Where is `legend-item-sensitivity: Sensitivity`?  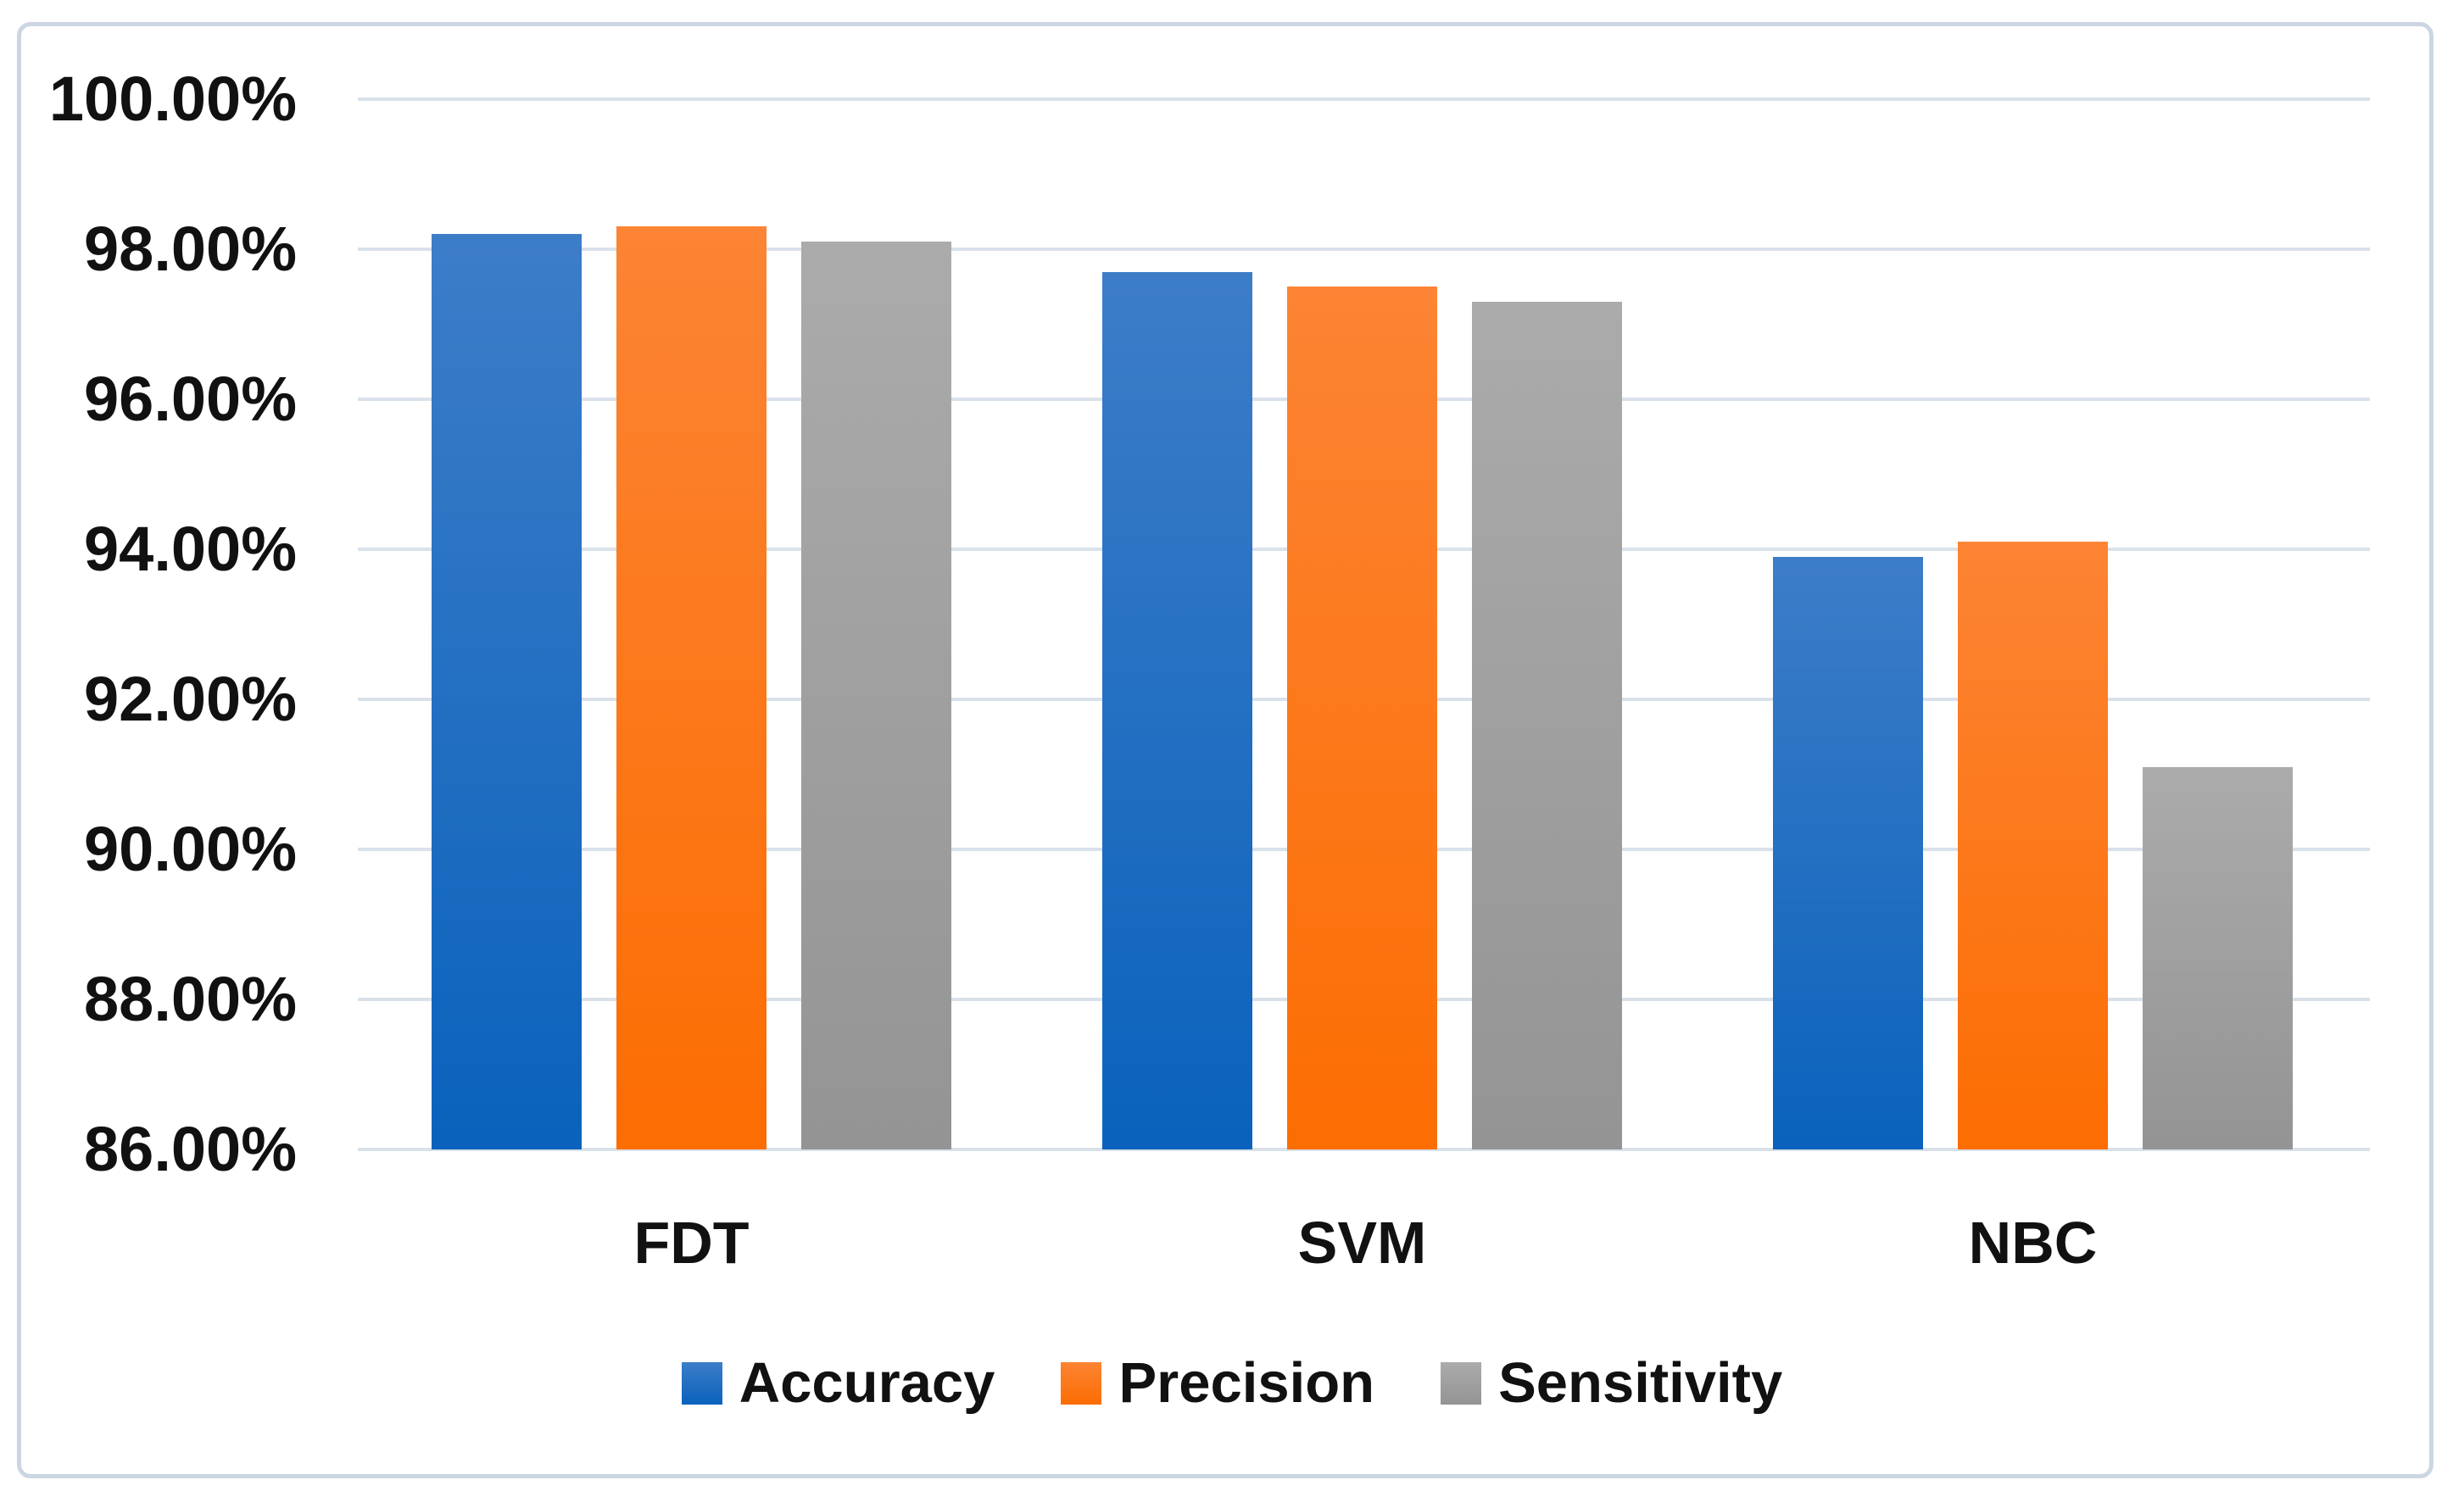 legend-item-sensitivity: Sensitivity is located at coordinates (1611, 1383).